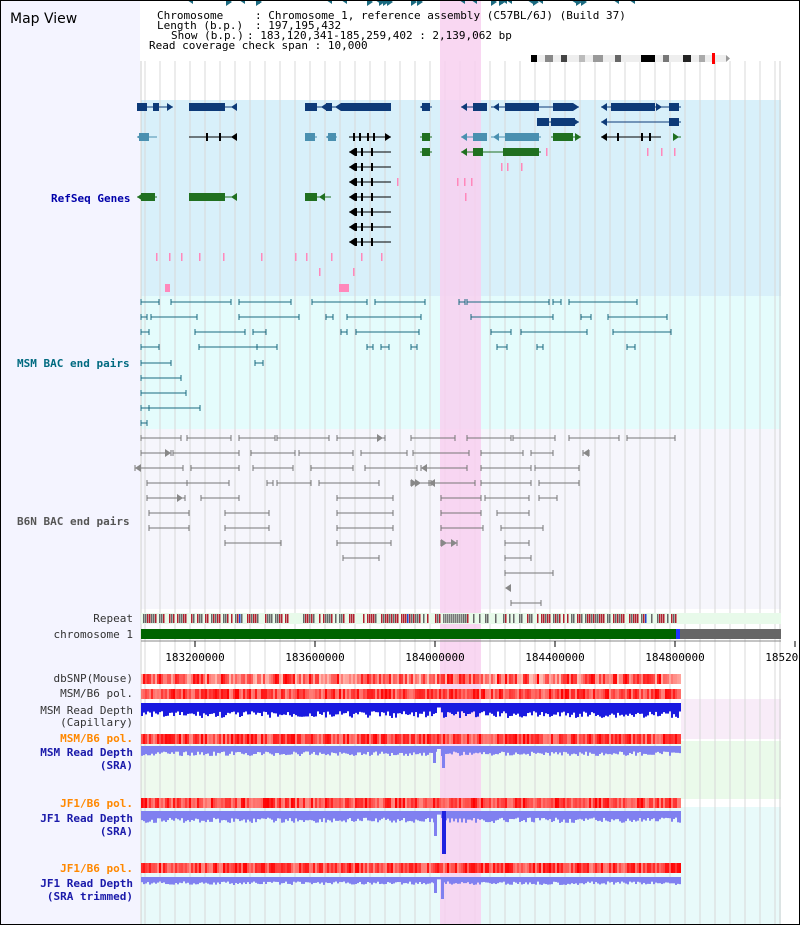  I want to click on track-label-b6n-bac: B6N BAC end pairs, so click(73, 521).